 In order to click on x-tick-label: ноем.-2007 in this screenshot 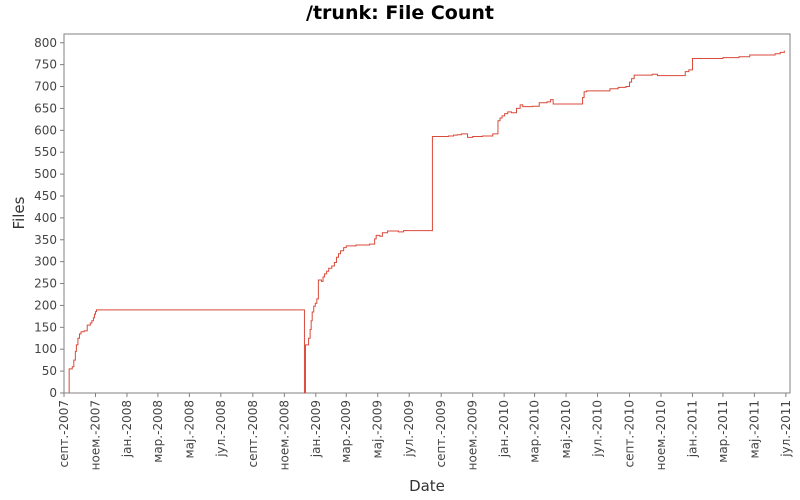, I will do `click(95, 435)`.